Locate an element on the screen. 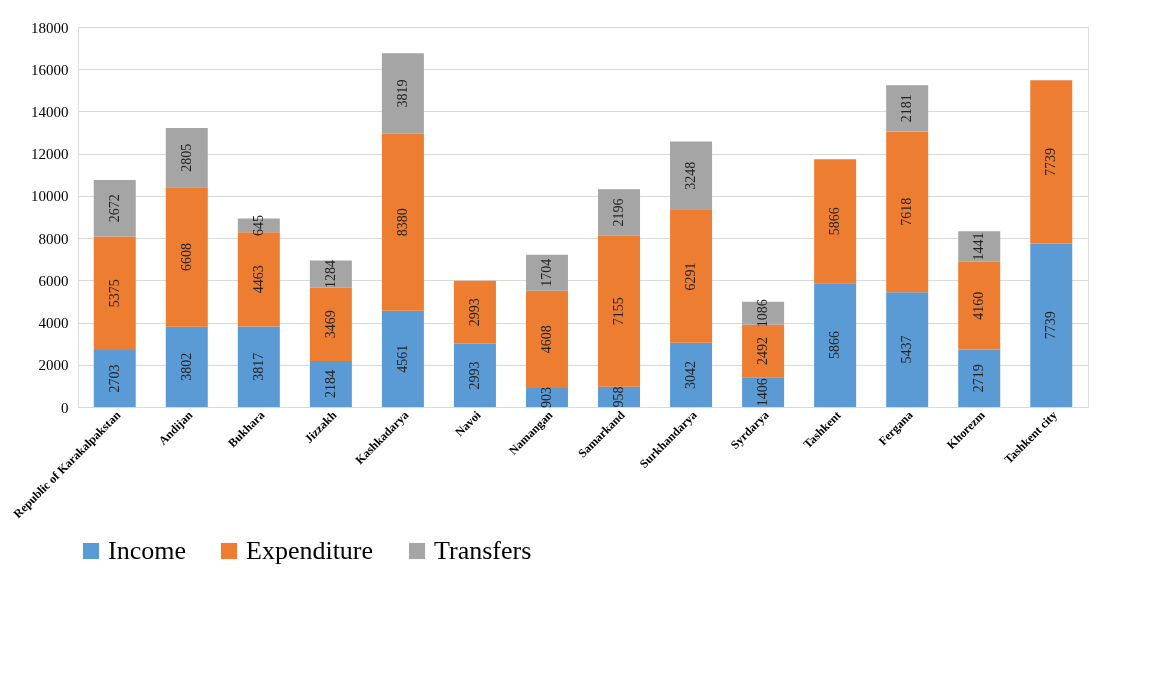 This screenshot has height=683, width=1165. data-label: 2719 is located at coordinates (979, 378).